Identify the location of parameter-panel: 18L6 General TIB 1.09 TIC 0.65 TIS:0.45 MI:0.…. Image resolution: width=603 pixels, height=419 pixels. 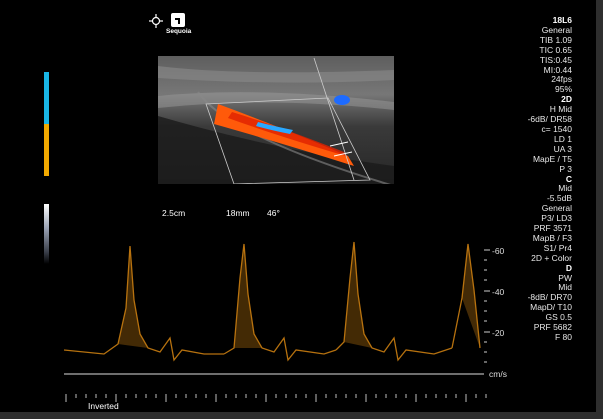
(517, 179).